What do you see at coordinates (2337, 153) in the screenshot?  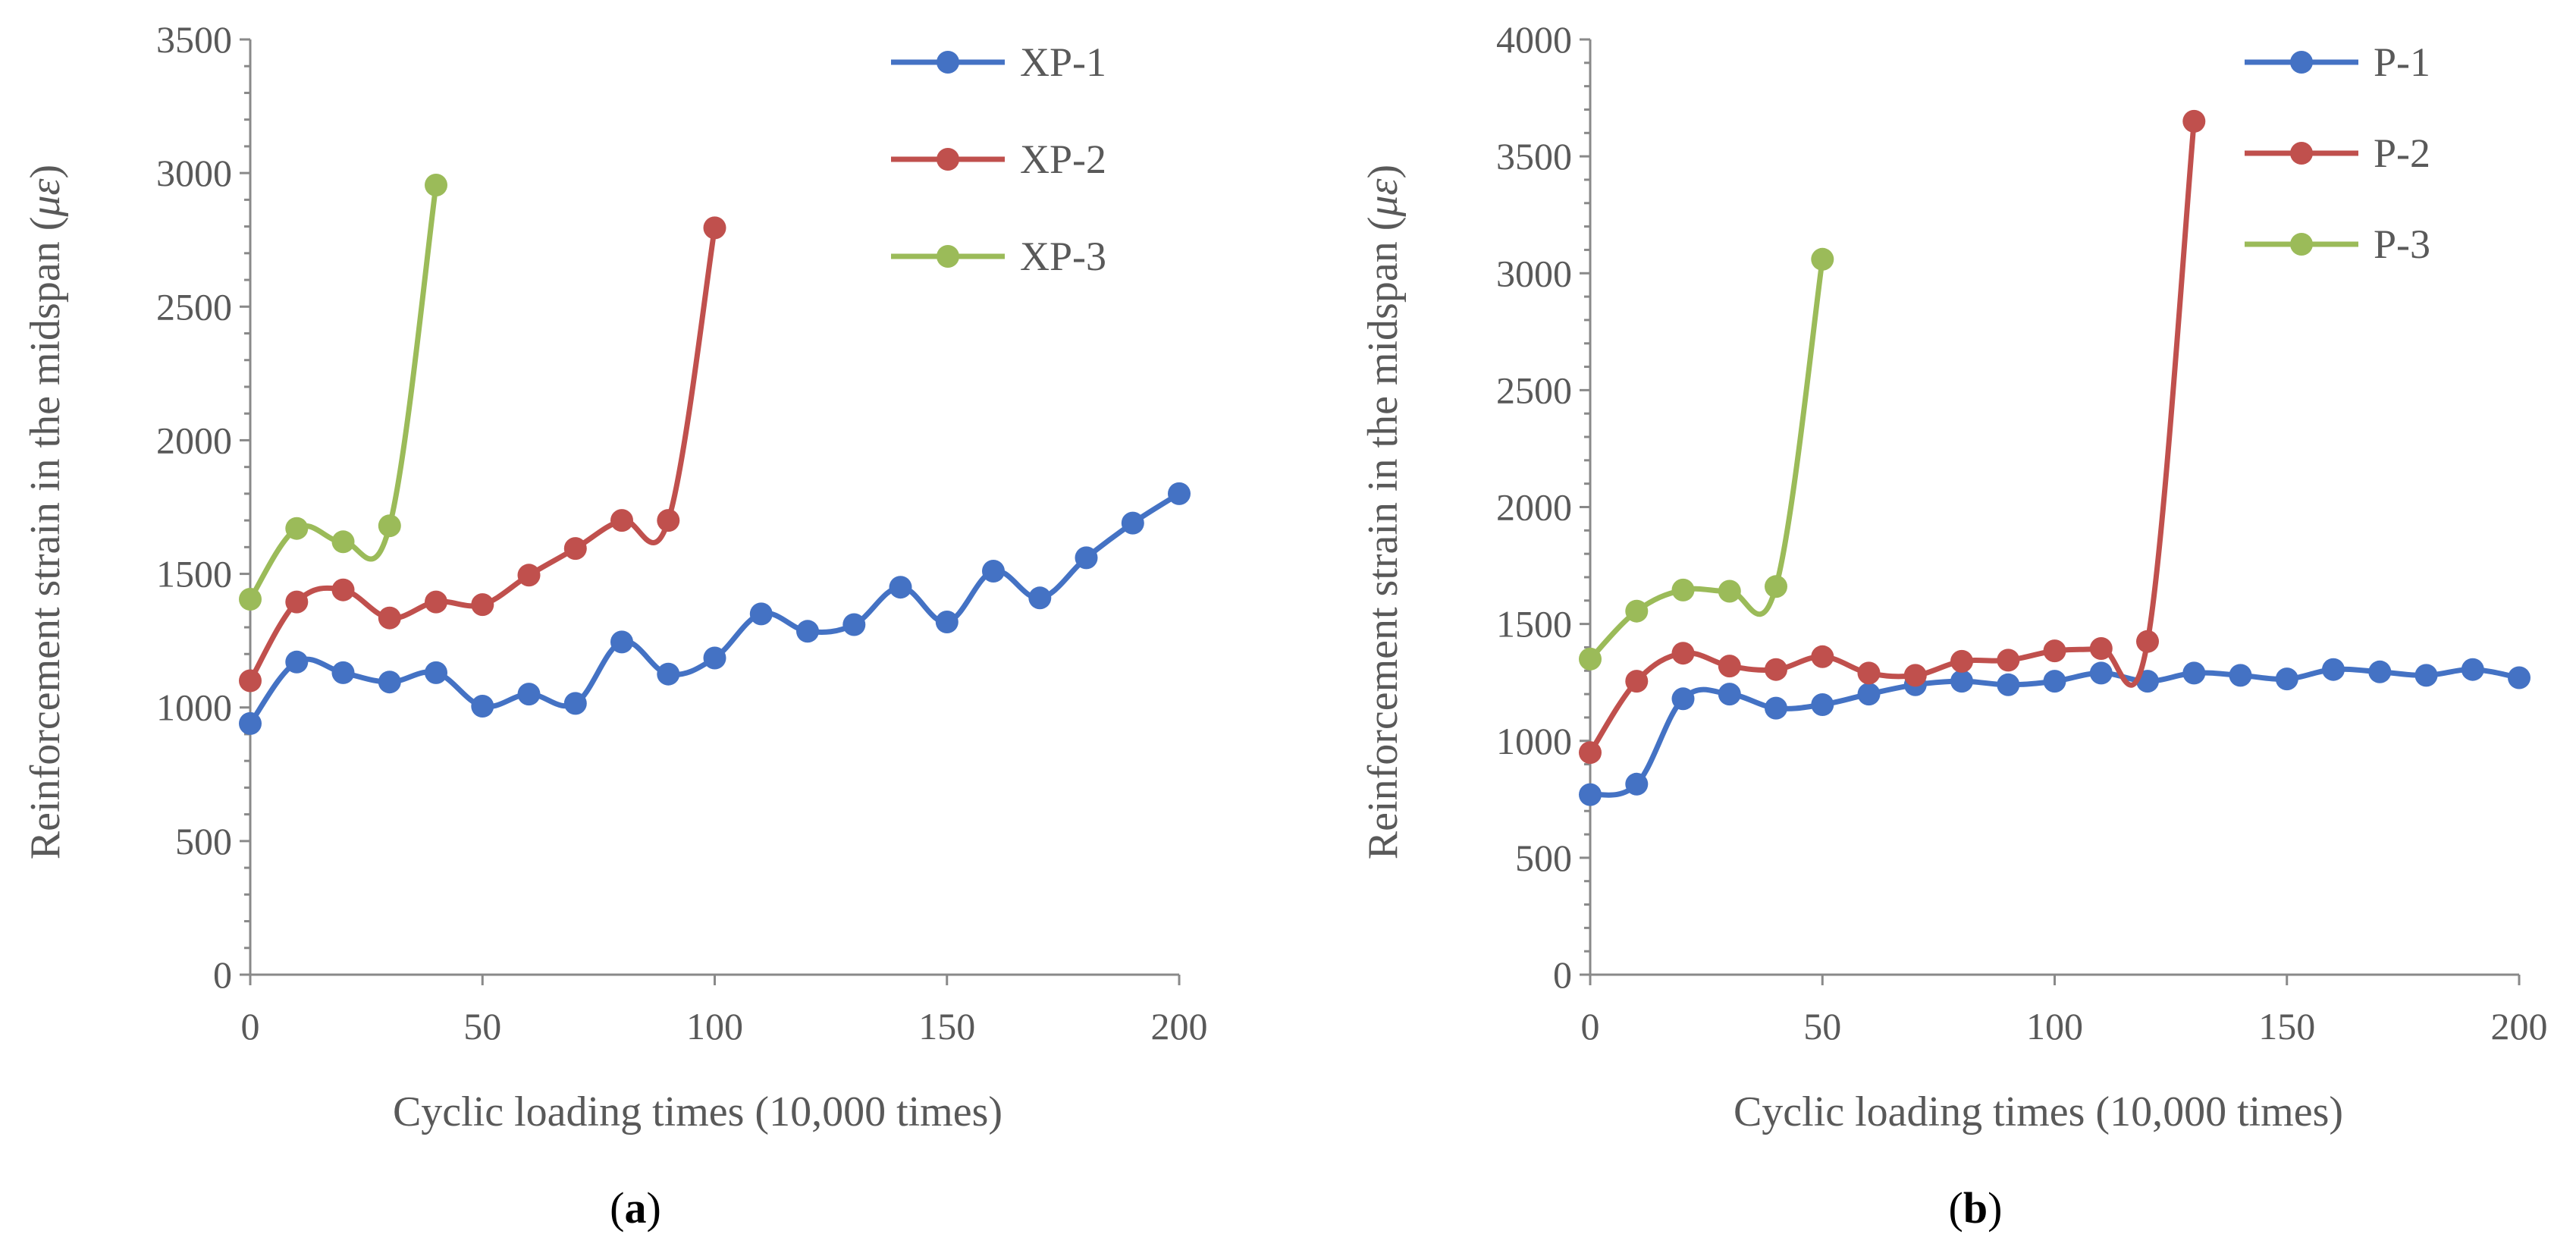 I see `legend-item-P-2: P-2` at bounding box center [2337, 153].